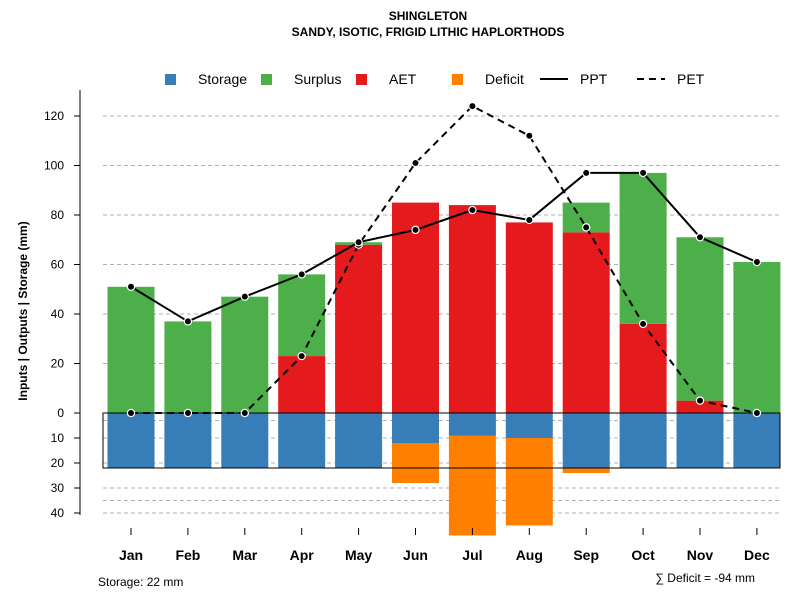  I want to click on storage-note: Storage: 22 mm, so click(140, 582).